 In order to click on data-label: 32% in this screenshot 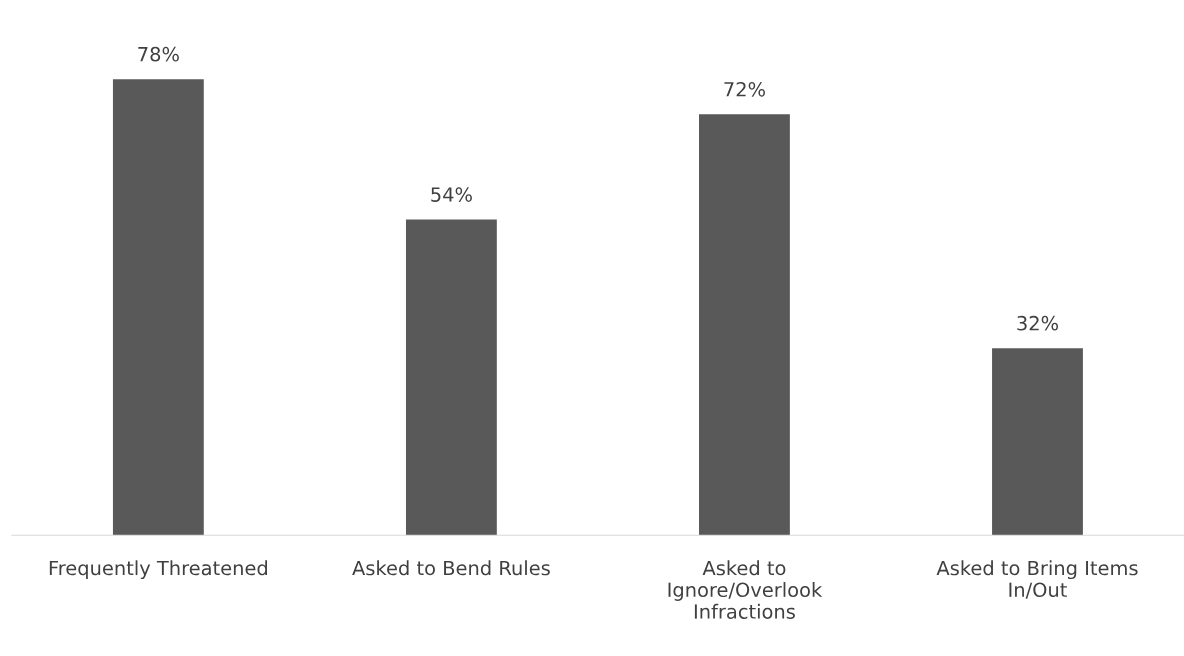, I will do `click(1038, 323)`.